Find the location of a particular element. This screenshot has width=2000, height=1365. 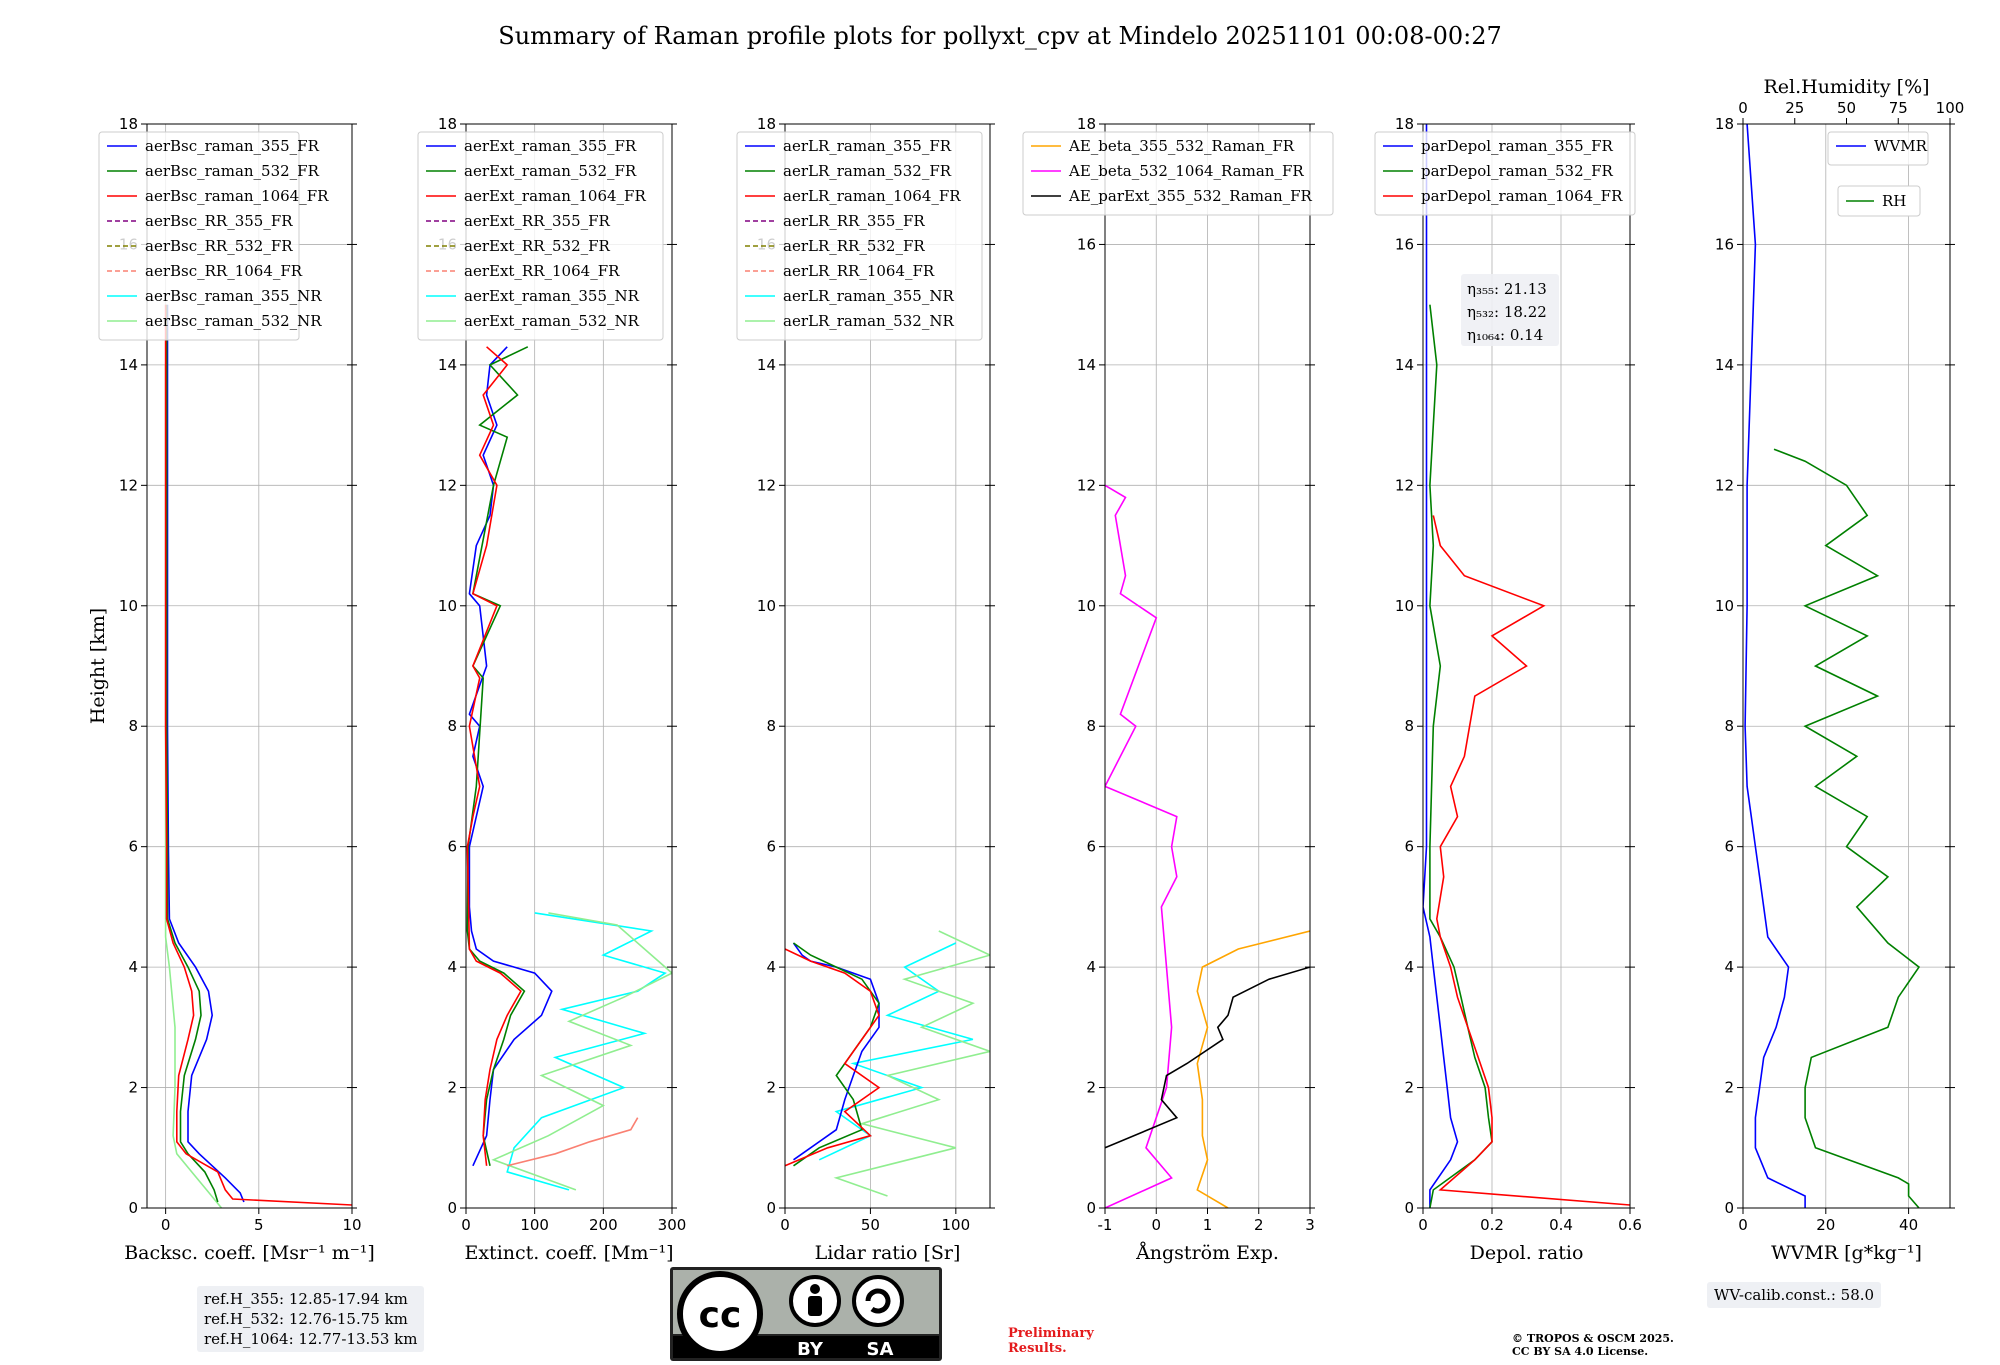

sa-share-icon is located at coordinates (878, 1301).